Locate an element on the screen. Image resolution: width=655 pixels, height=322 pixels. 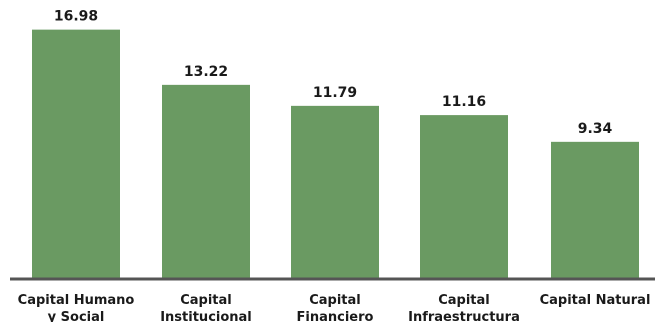
category-label-line: y Social is located at coordinates (76, 316).